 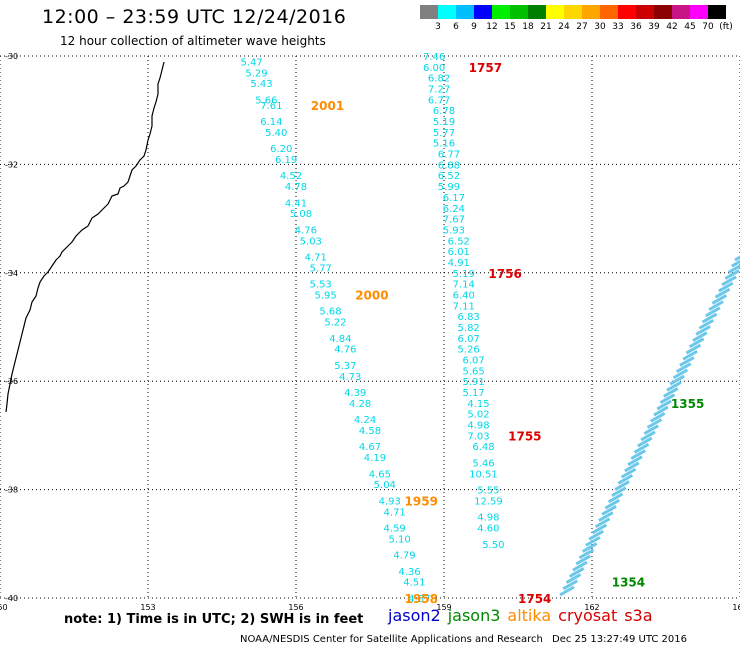 What do you see at coordinates (286, 160) in the screenshot?
I see `wave-height-point: 6.19` at bounding box center [286, 160].